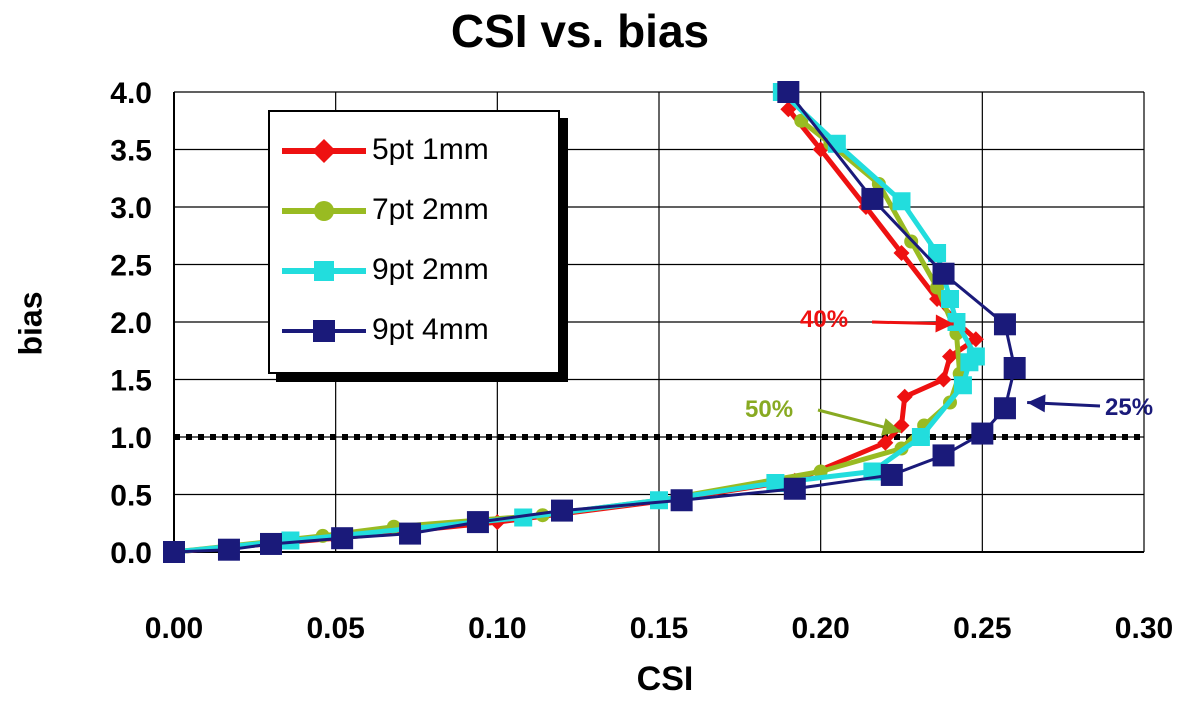 The image size is (1194, 706). I want to click on arrow-25-percent, so click(1064, 403).